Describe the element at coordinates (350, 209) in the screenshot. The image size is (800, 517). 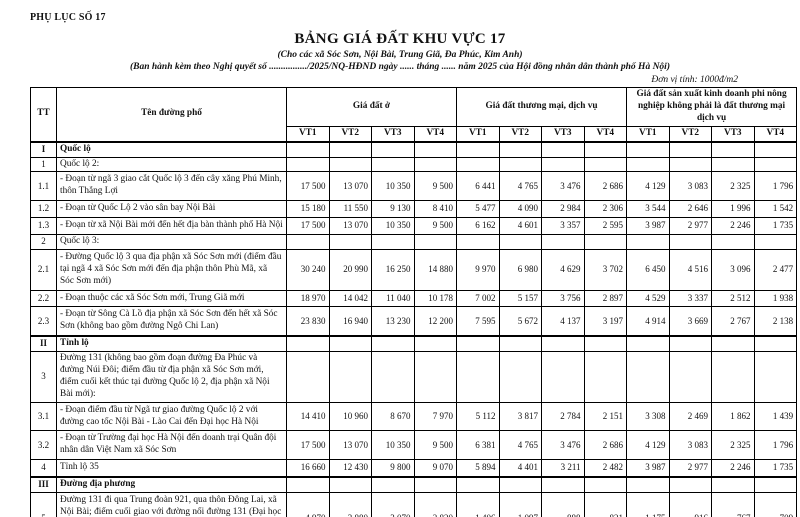
I see `price-value: 11 550` at that location.